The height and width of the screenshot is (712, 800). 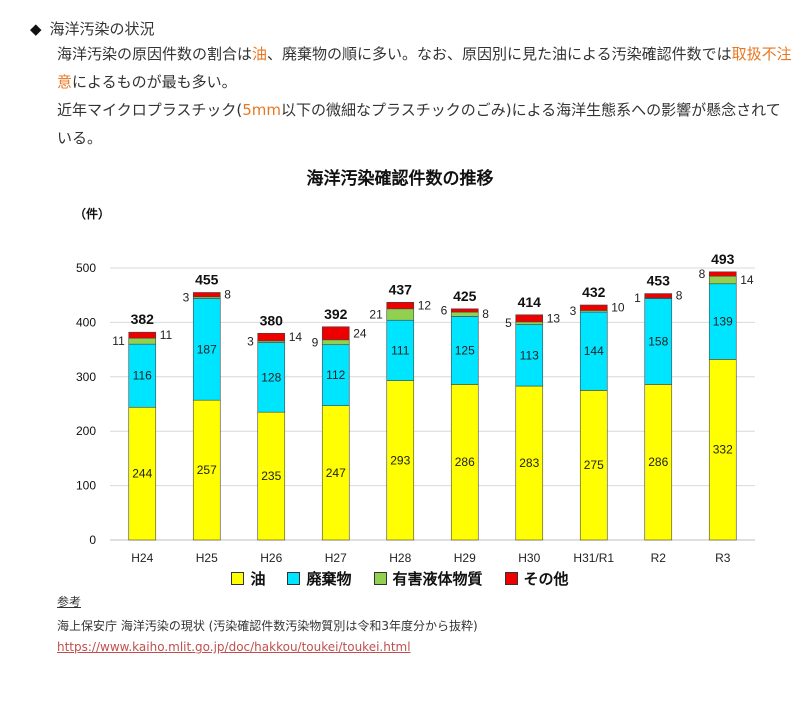 I want to click on small-segment-label: 10, so click(x=618, y=308).